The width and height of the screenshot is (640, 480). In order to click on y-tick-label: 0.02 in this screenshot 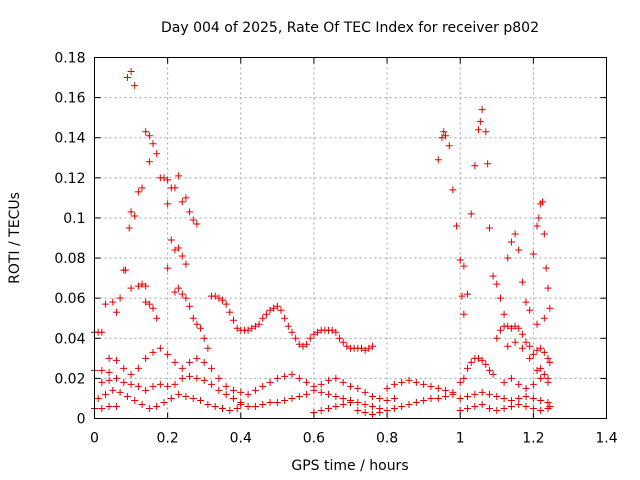, I will do `click(69, 379)`.